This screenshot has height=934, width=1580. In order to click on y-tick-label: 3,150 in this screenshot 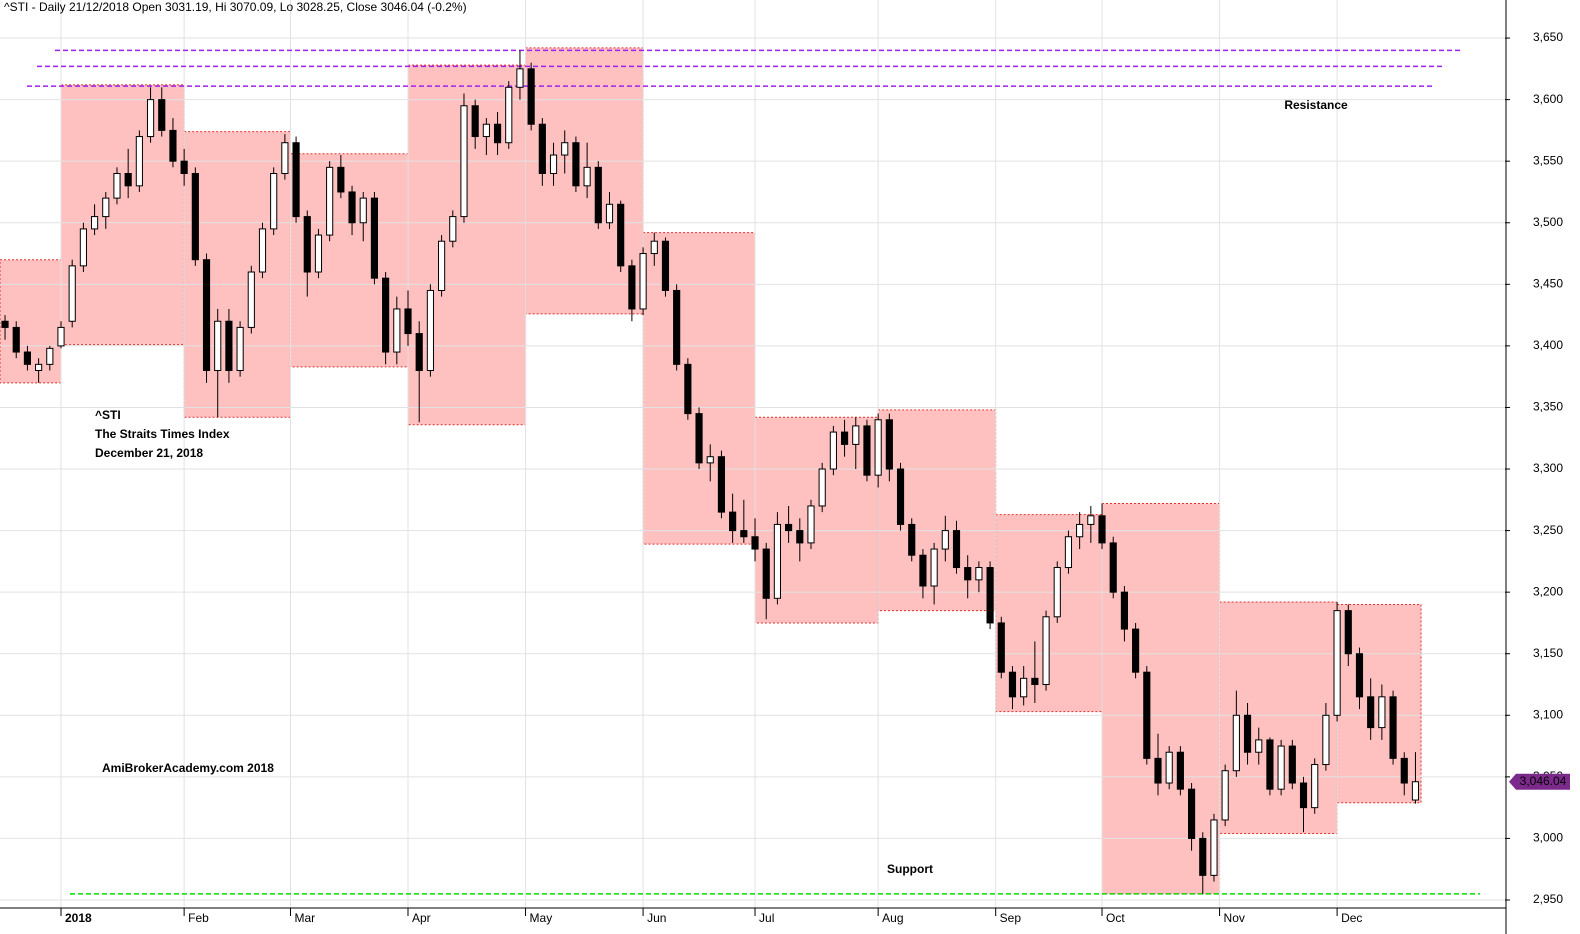, I will do `click(1548, 653)`.